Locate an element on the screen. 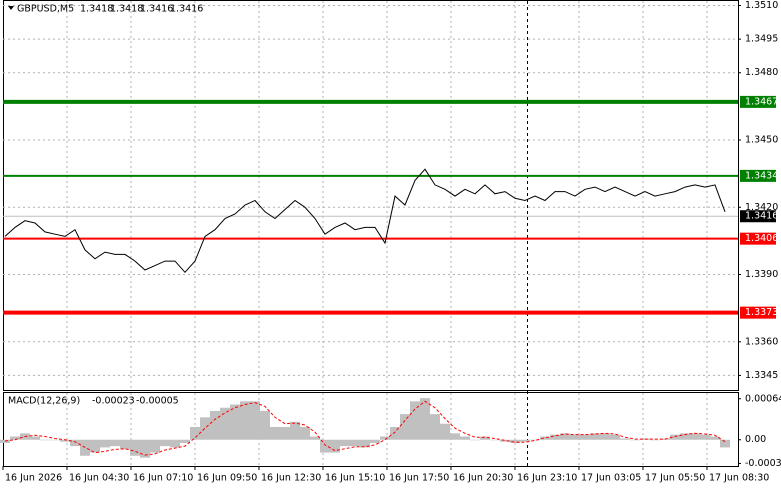  y-tick-label: 0.00 is located at coordinates (755, 439).